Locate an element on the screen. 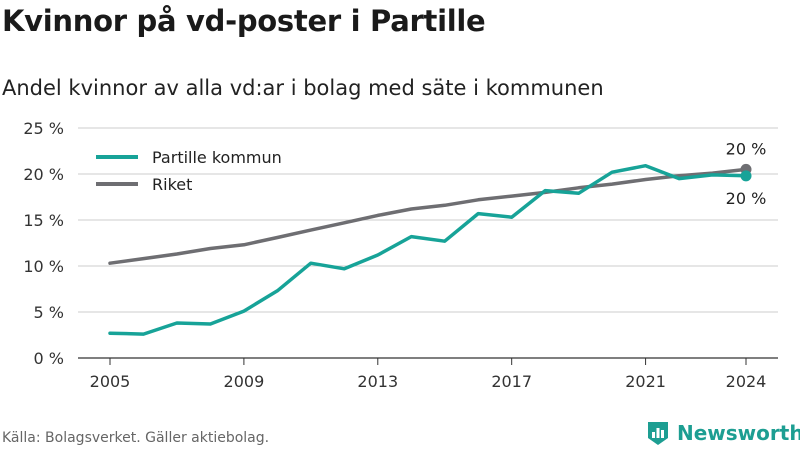 The width and height of the screenshot is (800, 450). newsworthy-logo: Newsworthy is located at coordinates (722, 433).